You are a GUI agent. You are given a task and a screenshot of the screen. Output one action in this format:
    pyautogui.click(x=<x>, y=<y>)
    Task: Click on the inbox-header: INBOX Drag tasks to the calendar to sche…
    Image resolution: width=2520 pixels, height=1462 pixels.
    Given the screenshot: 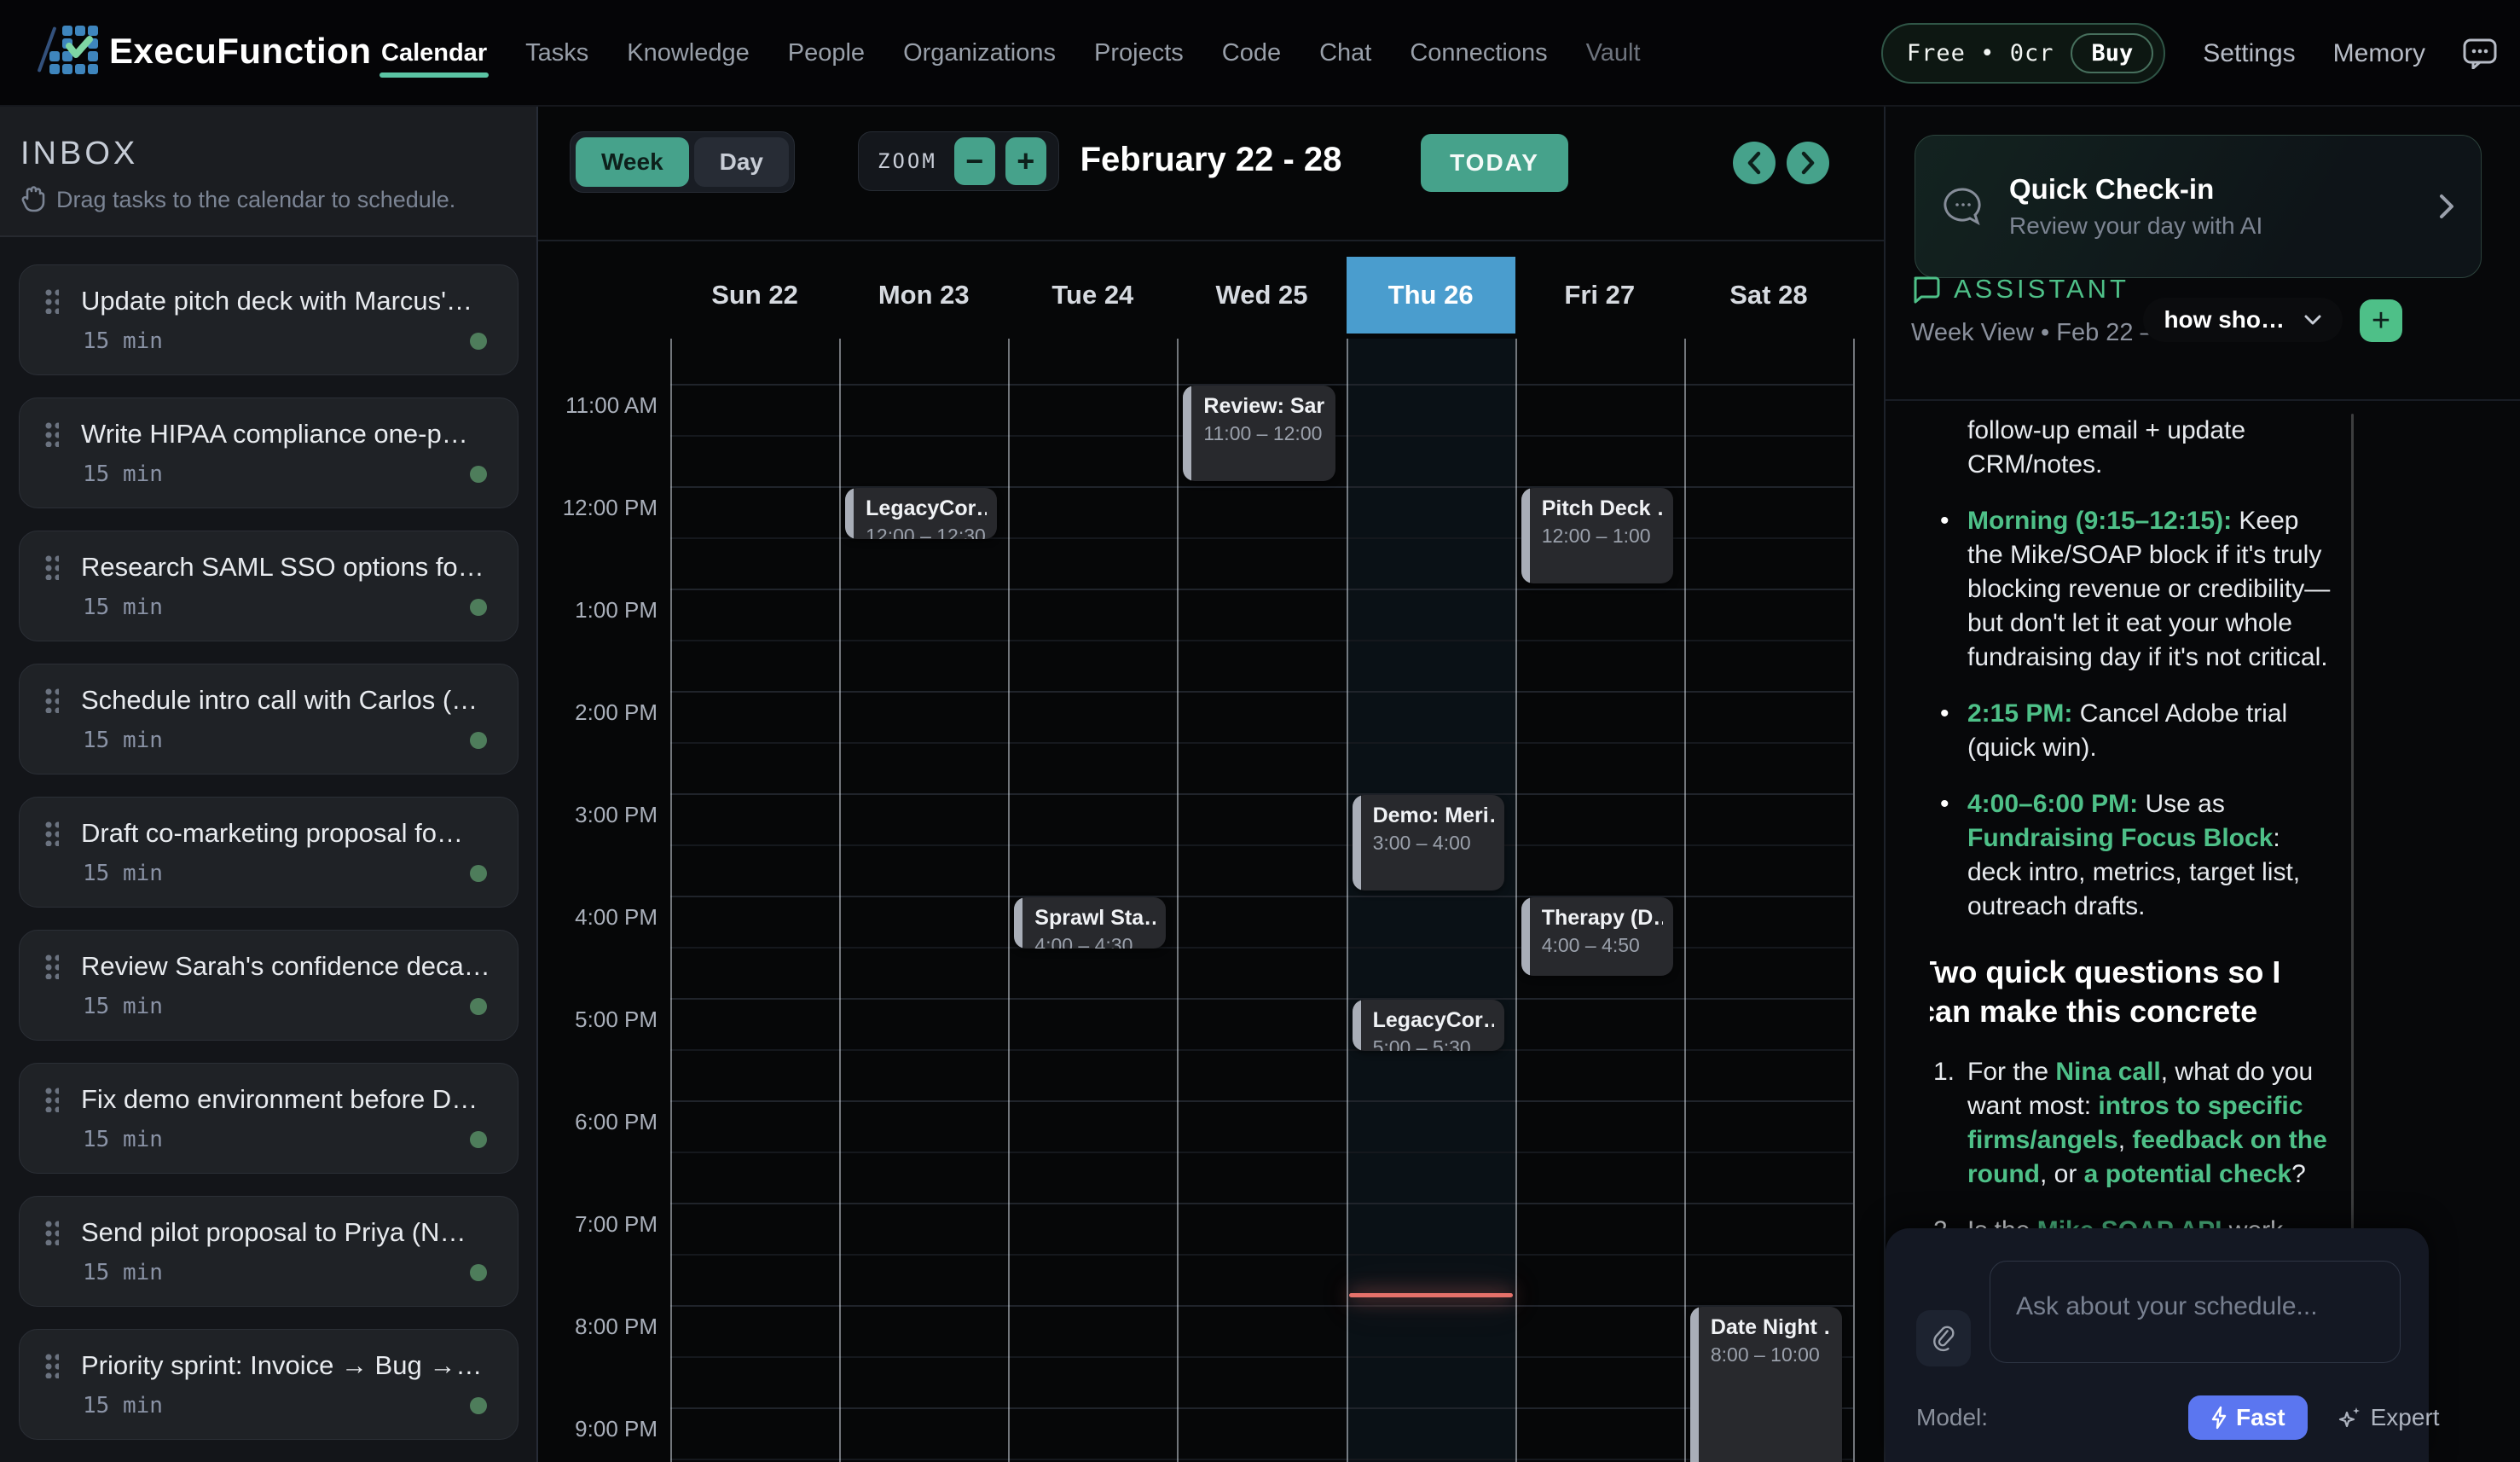 What is the action you would take?
    pyautogui.click(x=268, y=172)
    